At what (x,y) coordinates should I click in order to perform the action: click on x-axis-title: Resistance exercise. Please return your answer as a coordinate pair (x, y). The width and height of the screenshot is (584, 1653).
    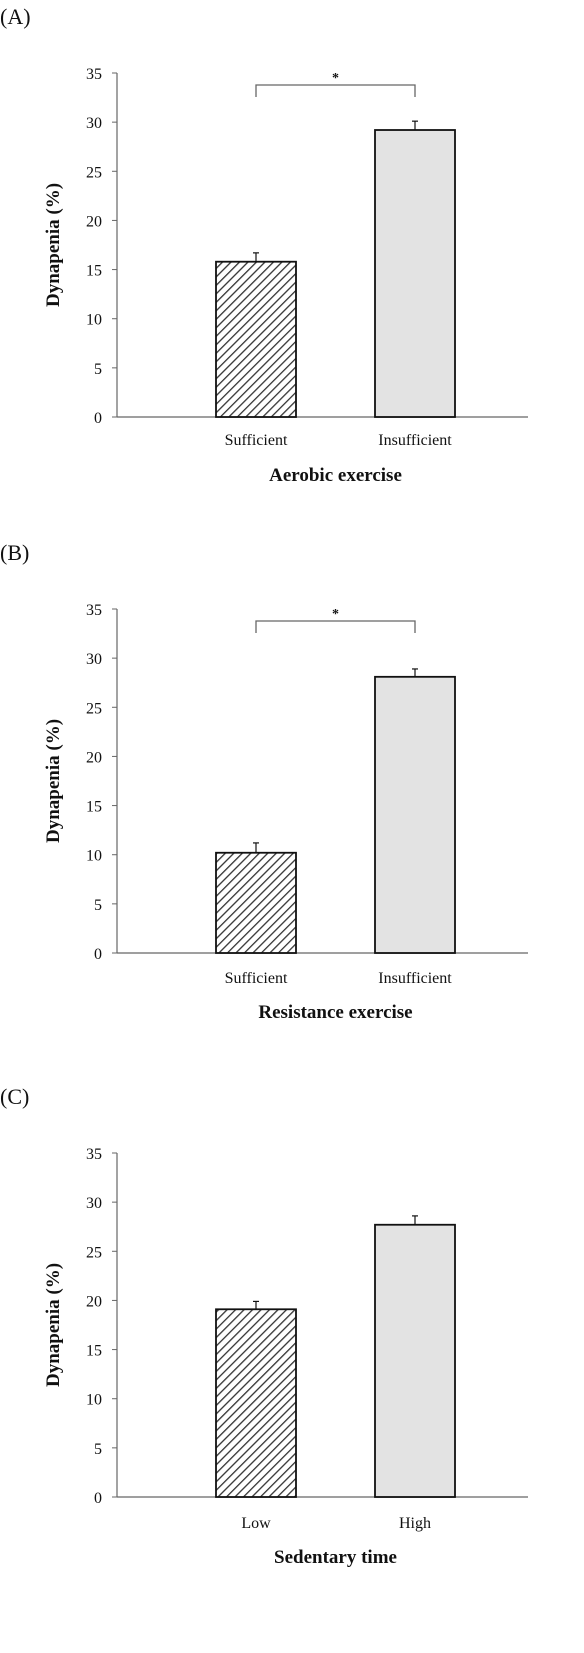
    Looking at the image, I should click on (335, 1012).